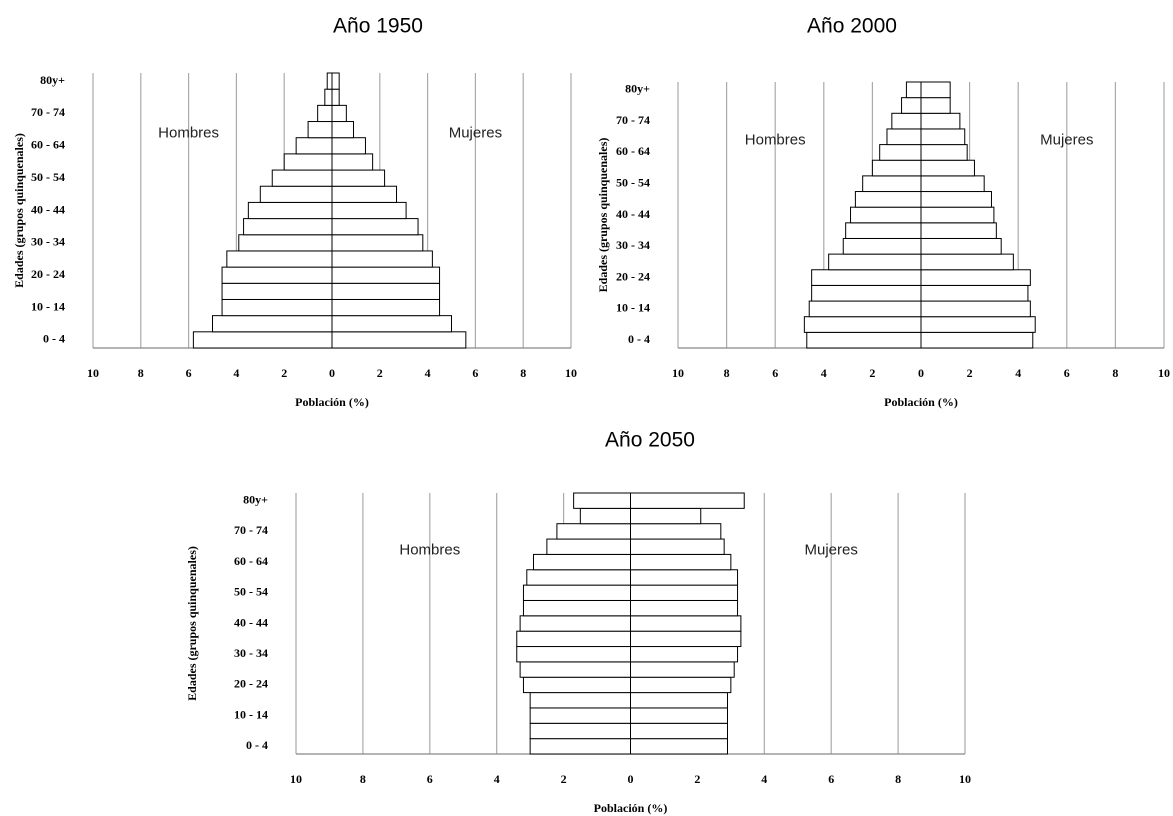  I want to click on chart-title: Año 1950, so click(378, 26).